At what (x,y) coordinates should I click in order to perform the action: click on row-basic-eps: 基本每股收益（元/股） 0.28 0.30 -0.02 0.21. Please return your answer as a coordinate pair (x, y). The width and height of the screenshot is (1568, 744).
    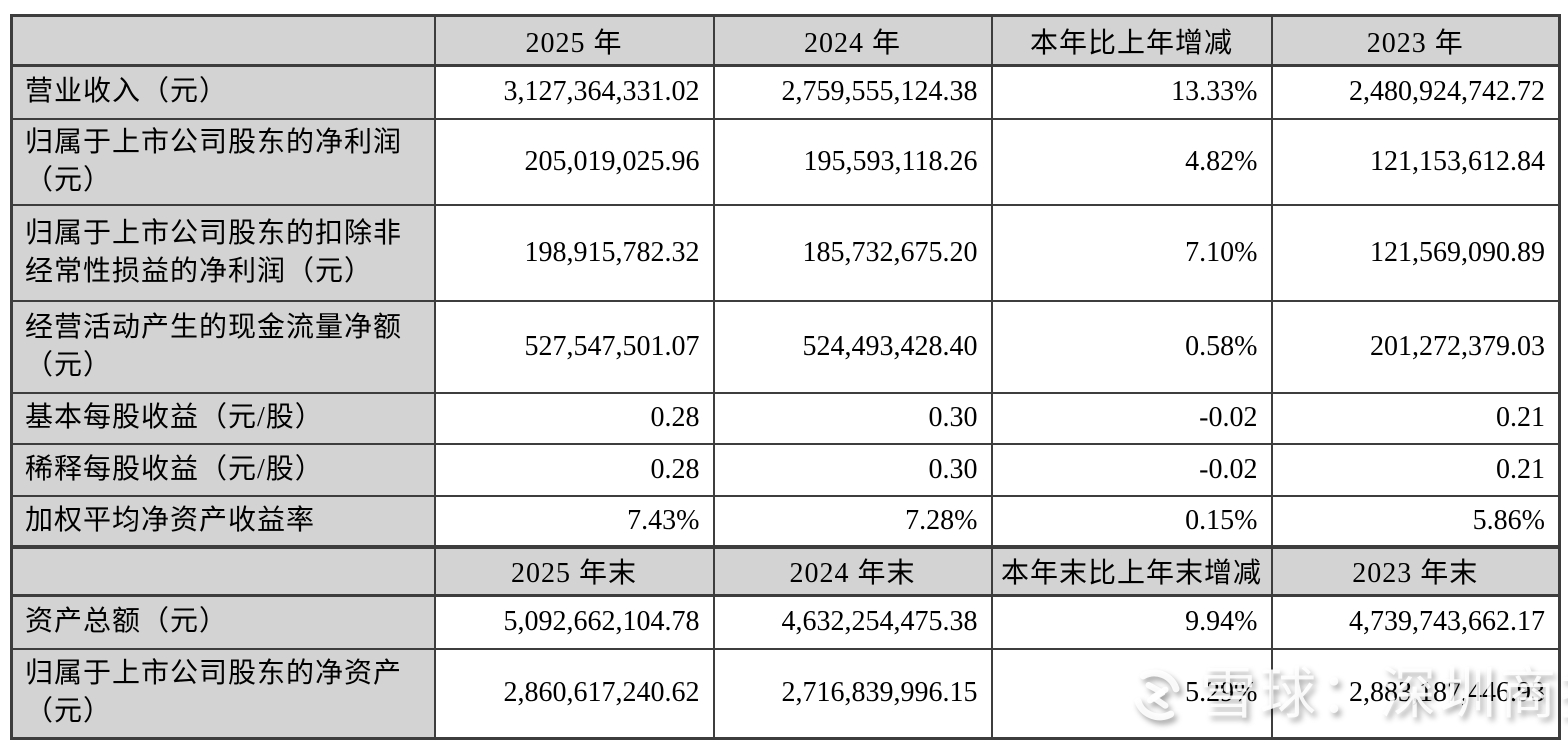
    Looking at the image, I should click on (785, 418).